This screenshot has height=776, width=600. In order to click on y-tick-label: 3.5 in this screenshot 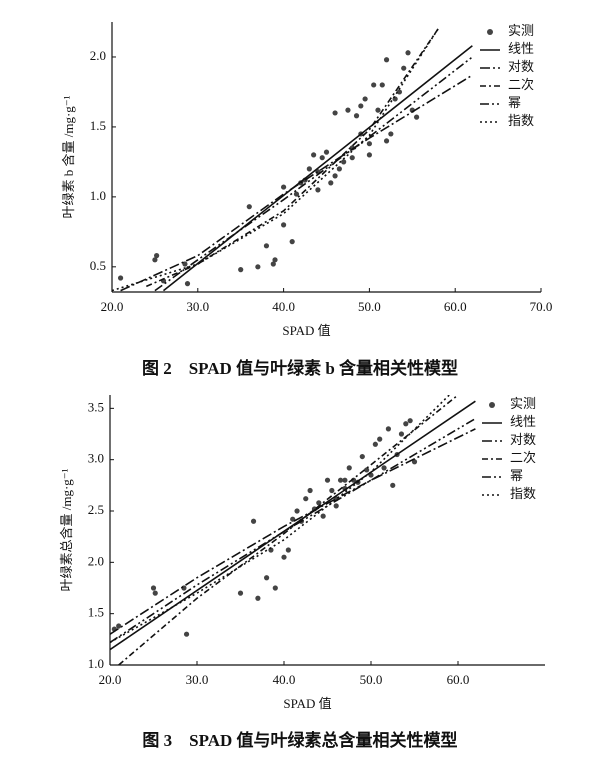, I will do `click(96, 406)`.